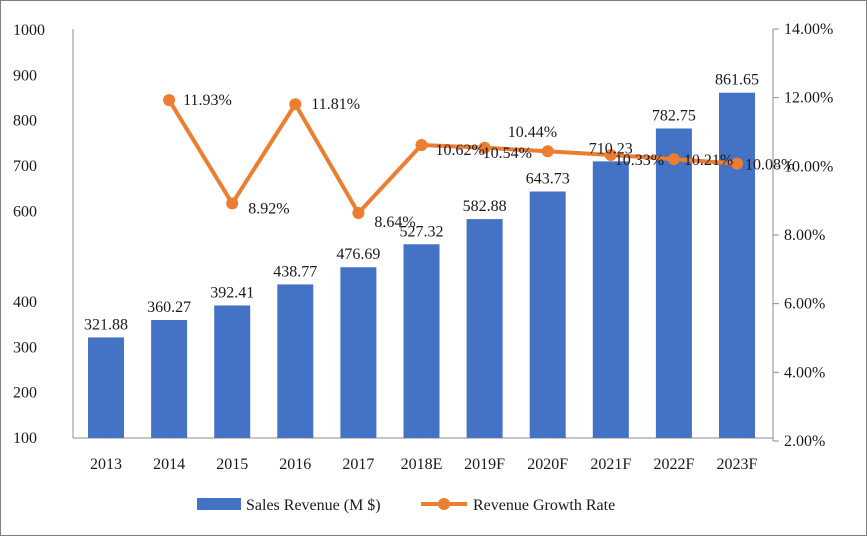  Describe the element at coordinates (737, 80) in the screenshot. I see `revenue-data-label: 861.65` at that location.